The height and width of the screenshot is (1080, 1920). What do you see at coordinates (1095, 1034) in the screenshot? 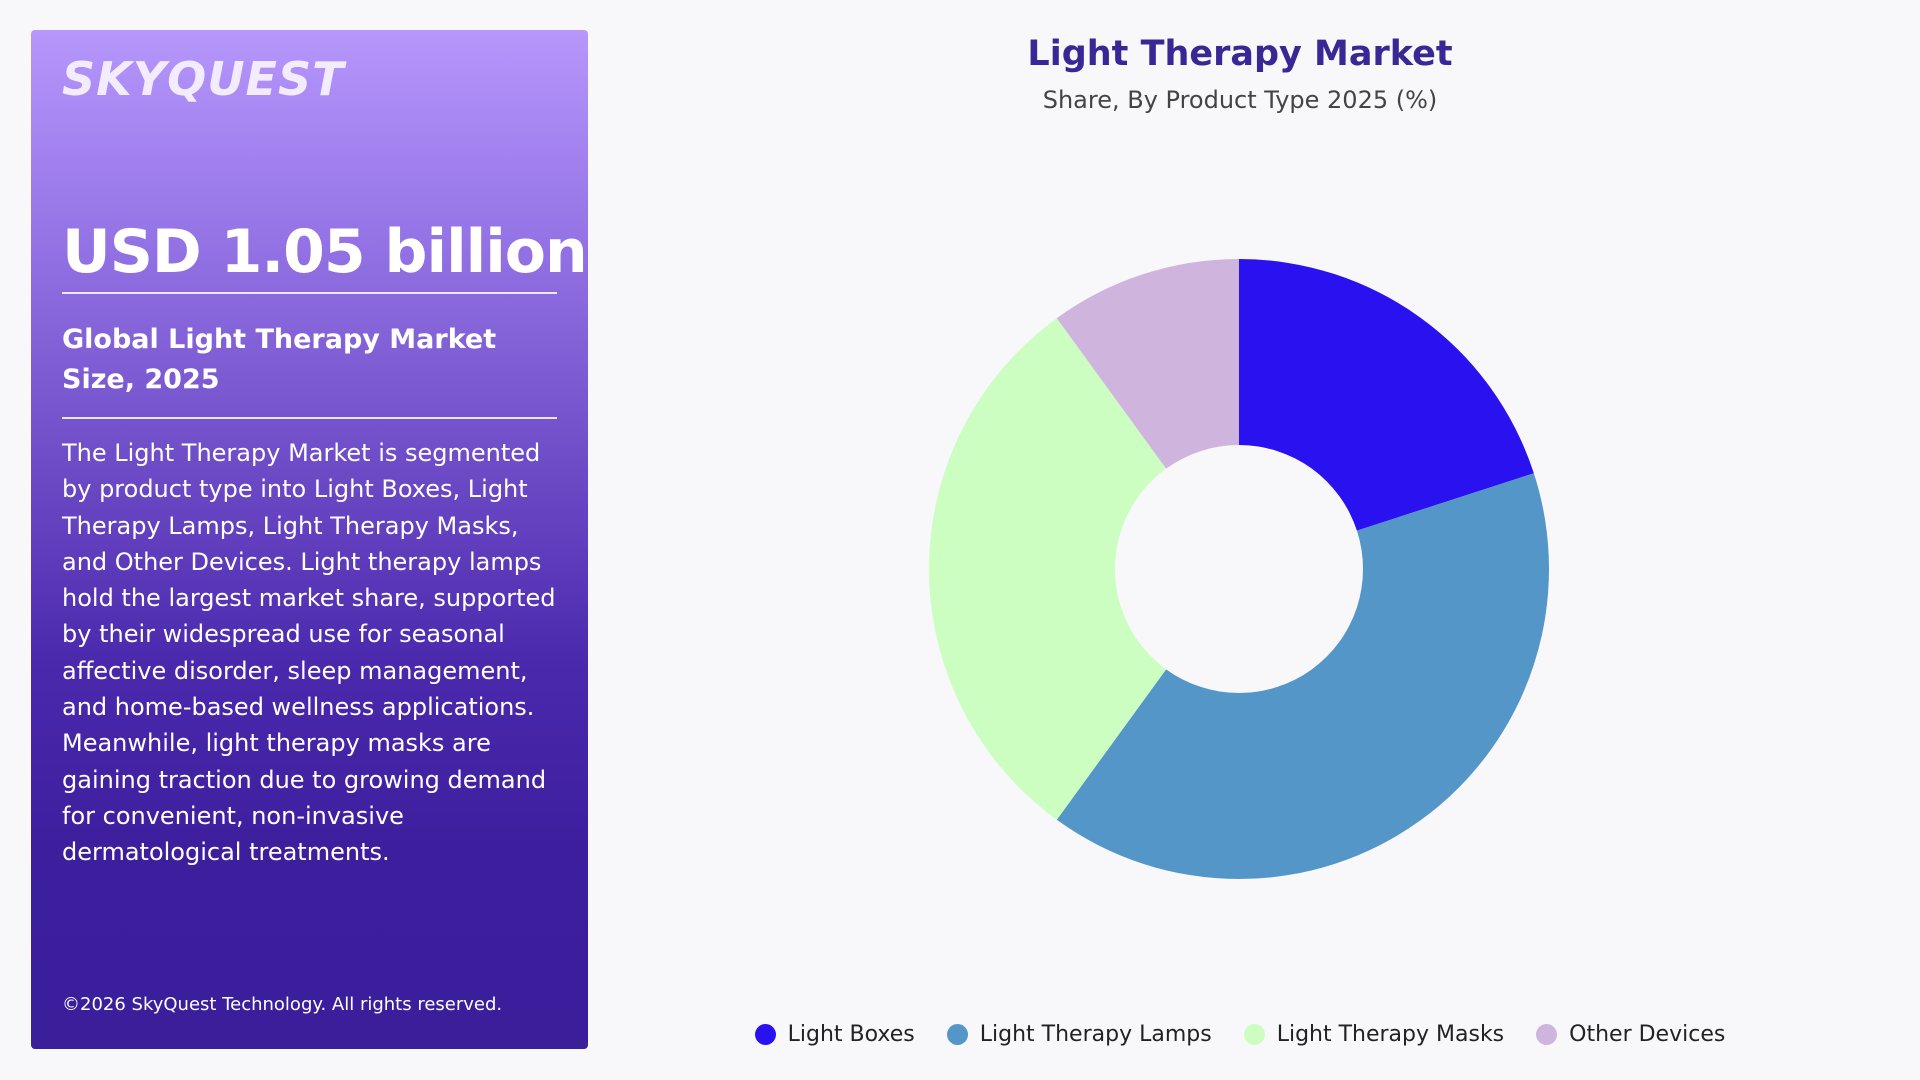
I see `legend-label: Light Therapy Lamps` at bounding box center [1095, 1034].